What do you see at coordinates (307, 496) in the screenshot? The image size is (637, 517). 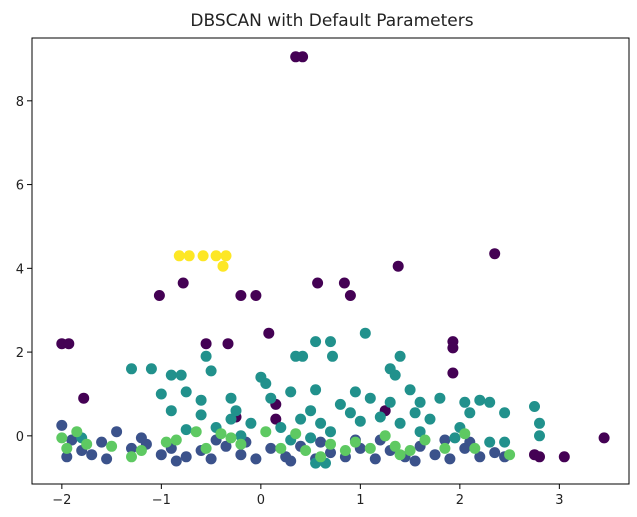 I see `x-axis: −2 −1 0 1 2 3` at bounding box center [307, 496].